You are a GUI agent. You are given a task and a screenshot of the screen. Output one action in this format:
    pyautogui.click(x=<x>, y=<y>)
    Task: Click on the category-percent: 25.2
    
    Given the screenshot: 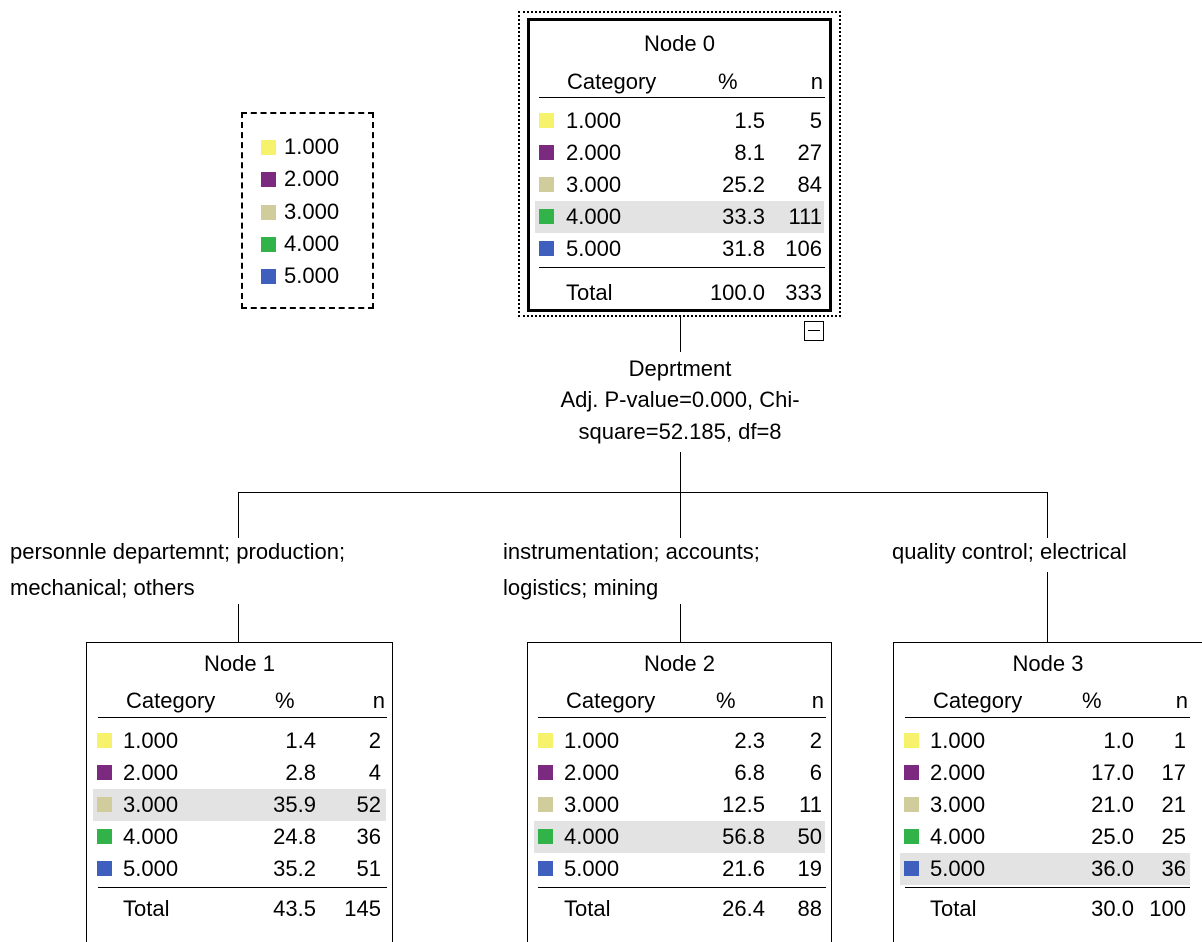 What is the action you would take?
    pyautogui.click(x=743, y=184)
    